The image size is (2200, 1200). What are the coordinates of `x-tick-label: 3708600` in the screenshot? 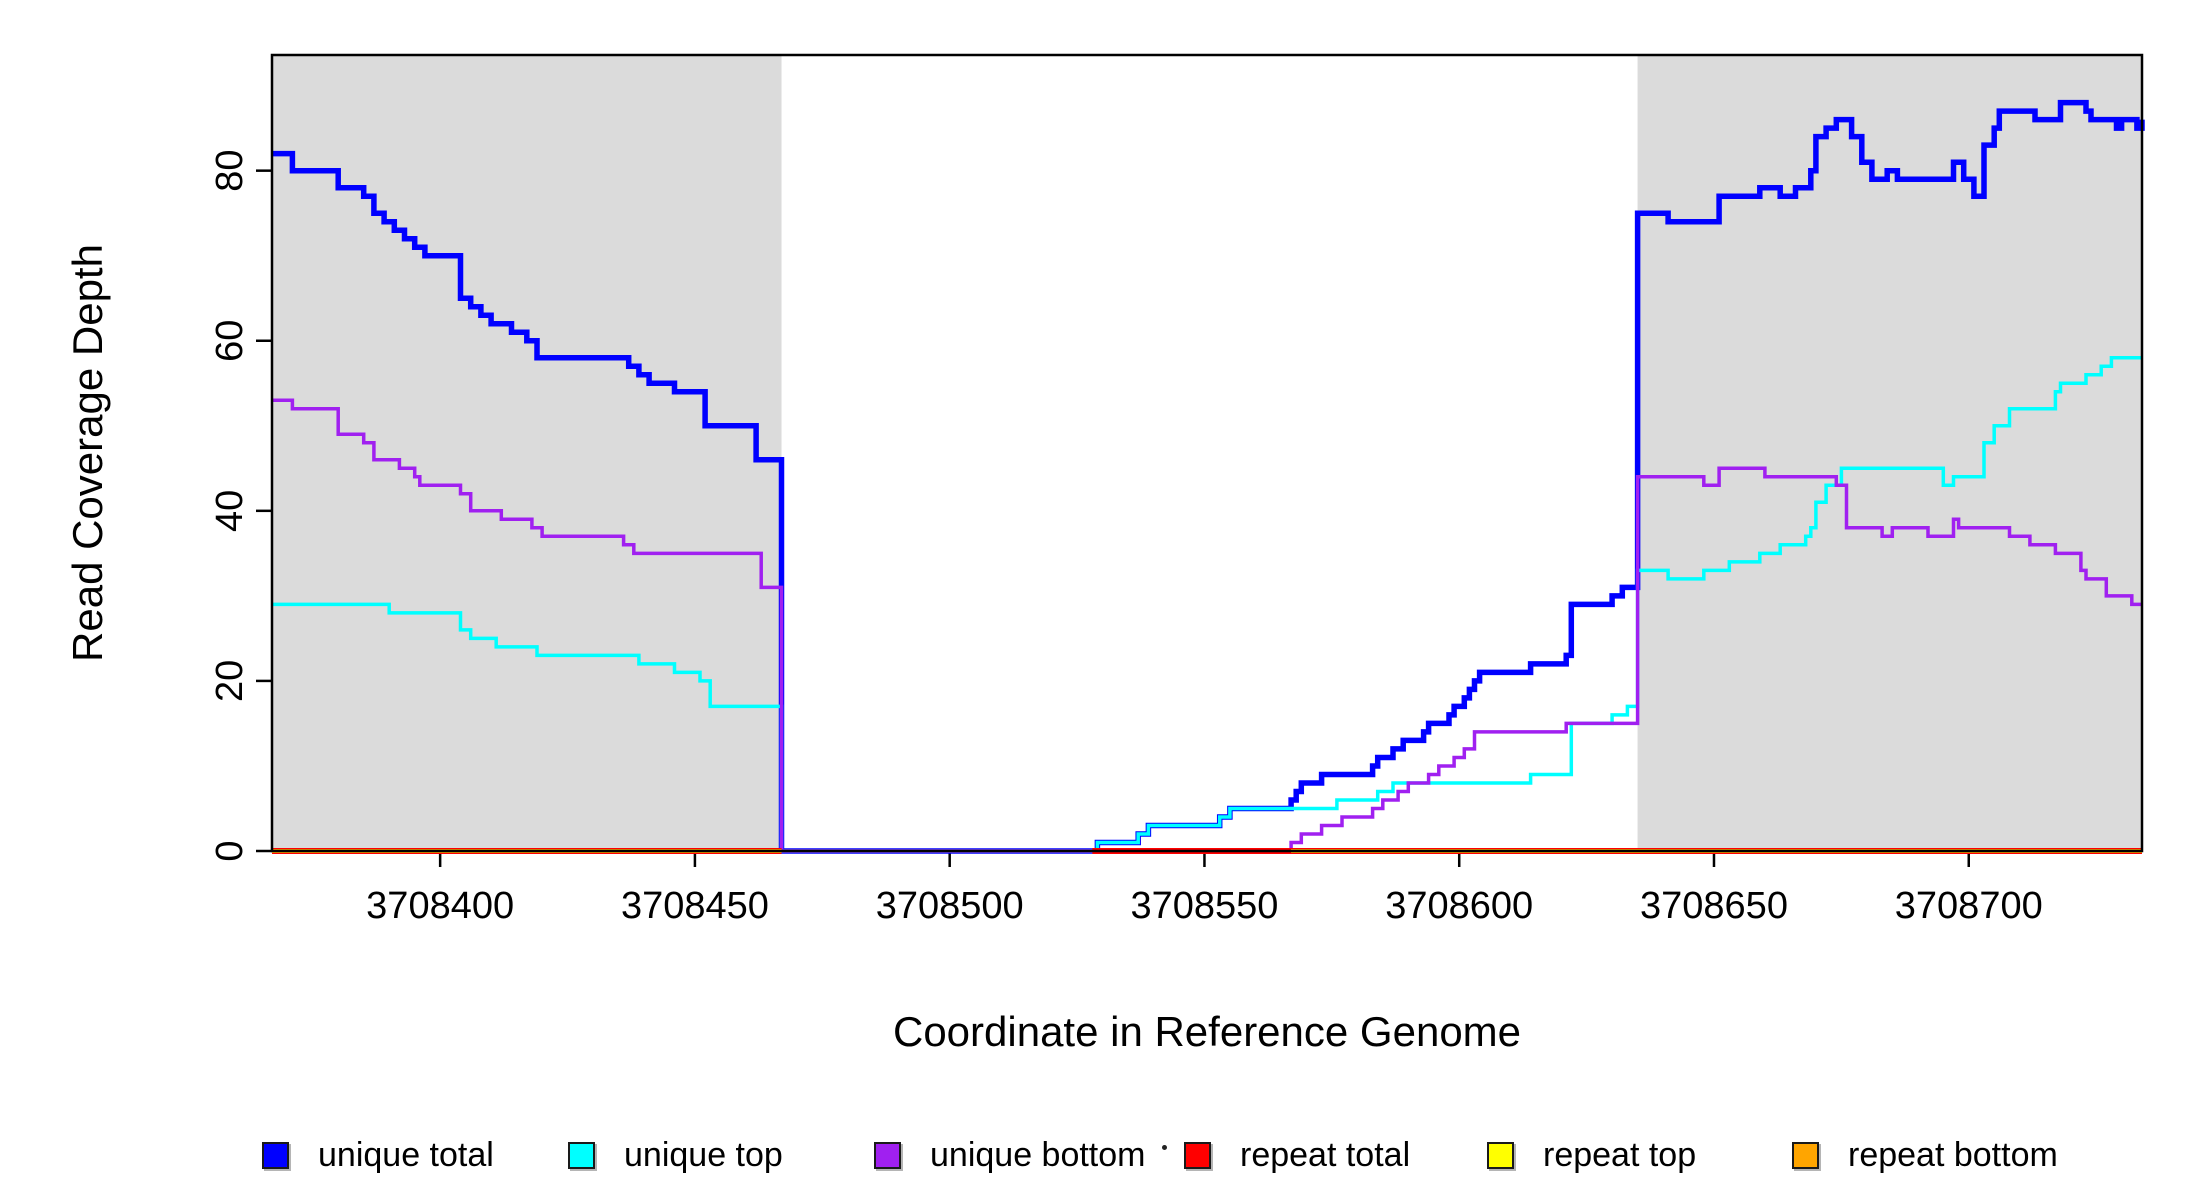 It's located at (1459, 906).